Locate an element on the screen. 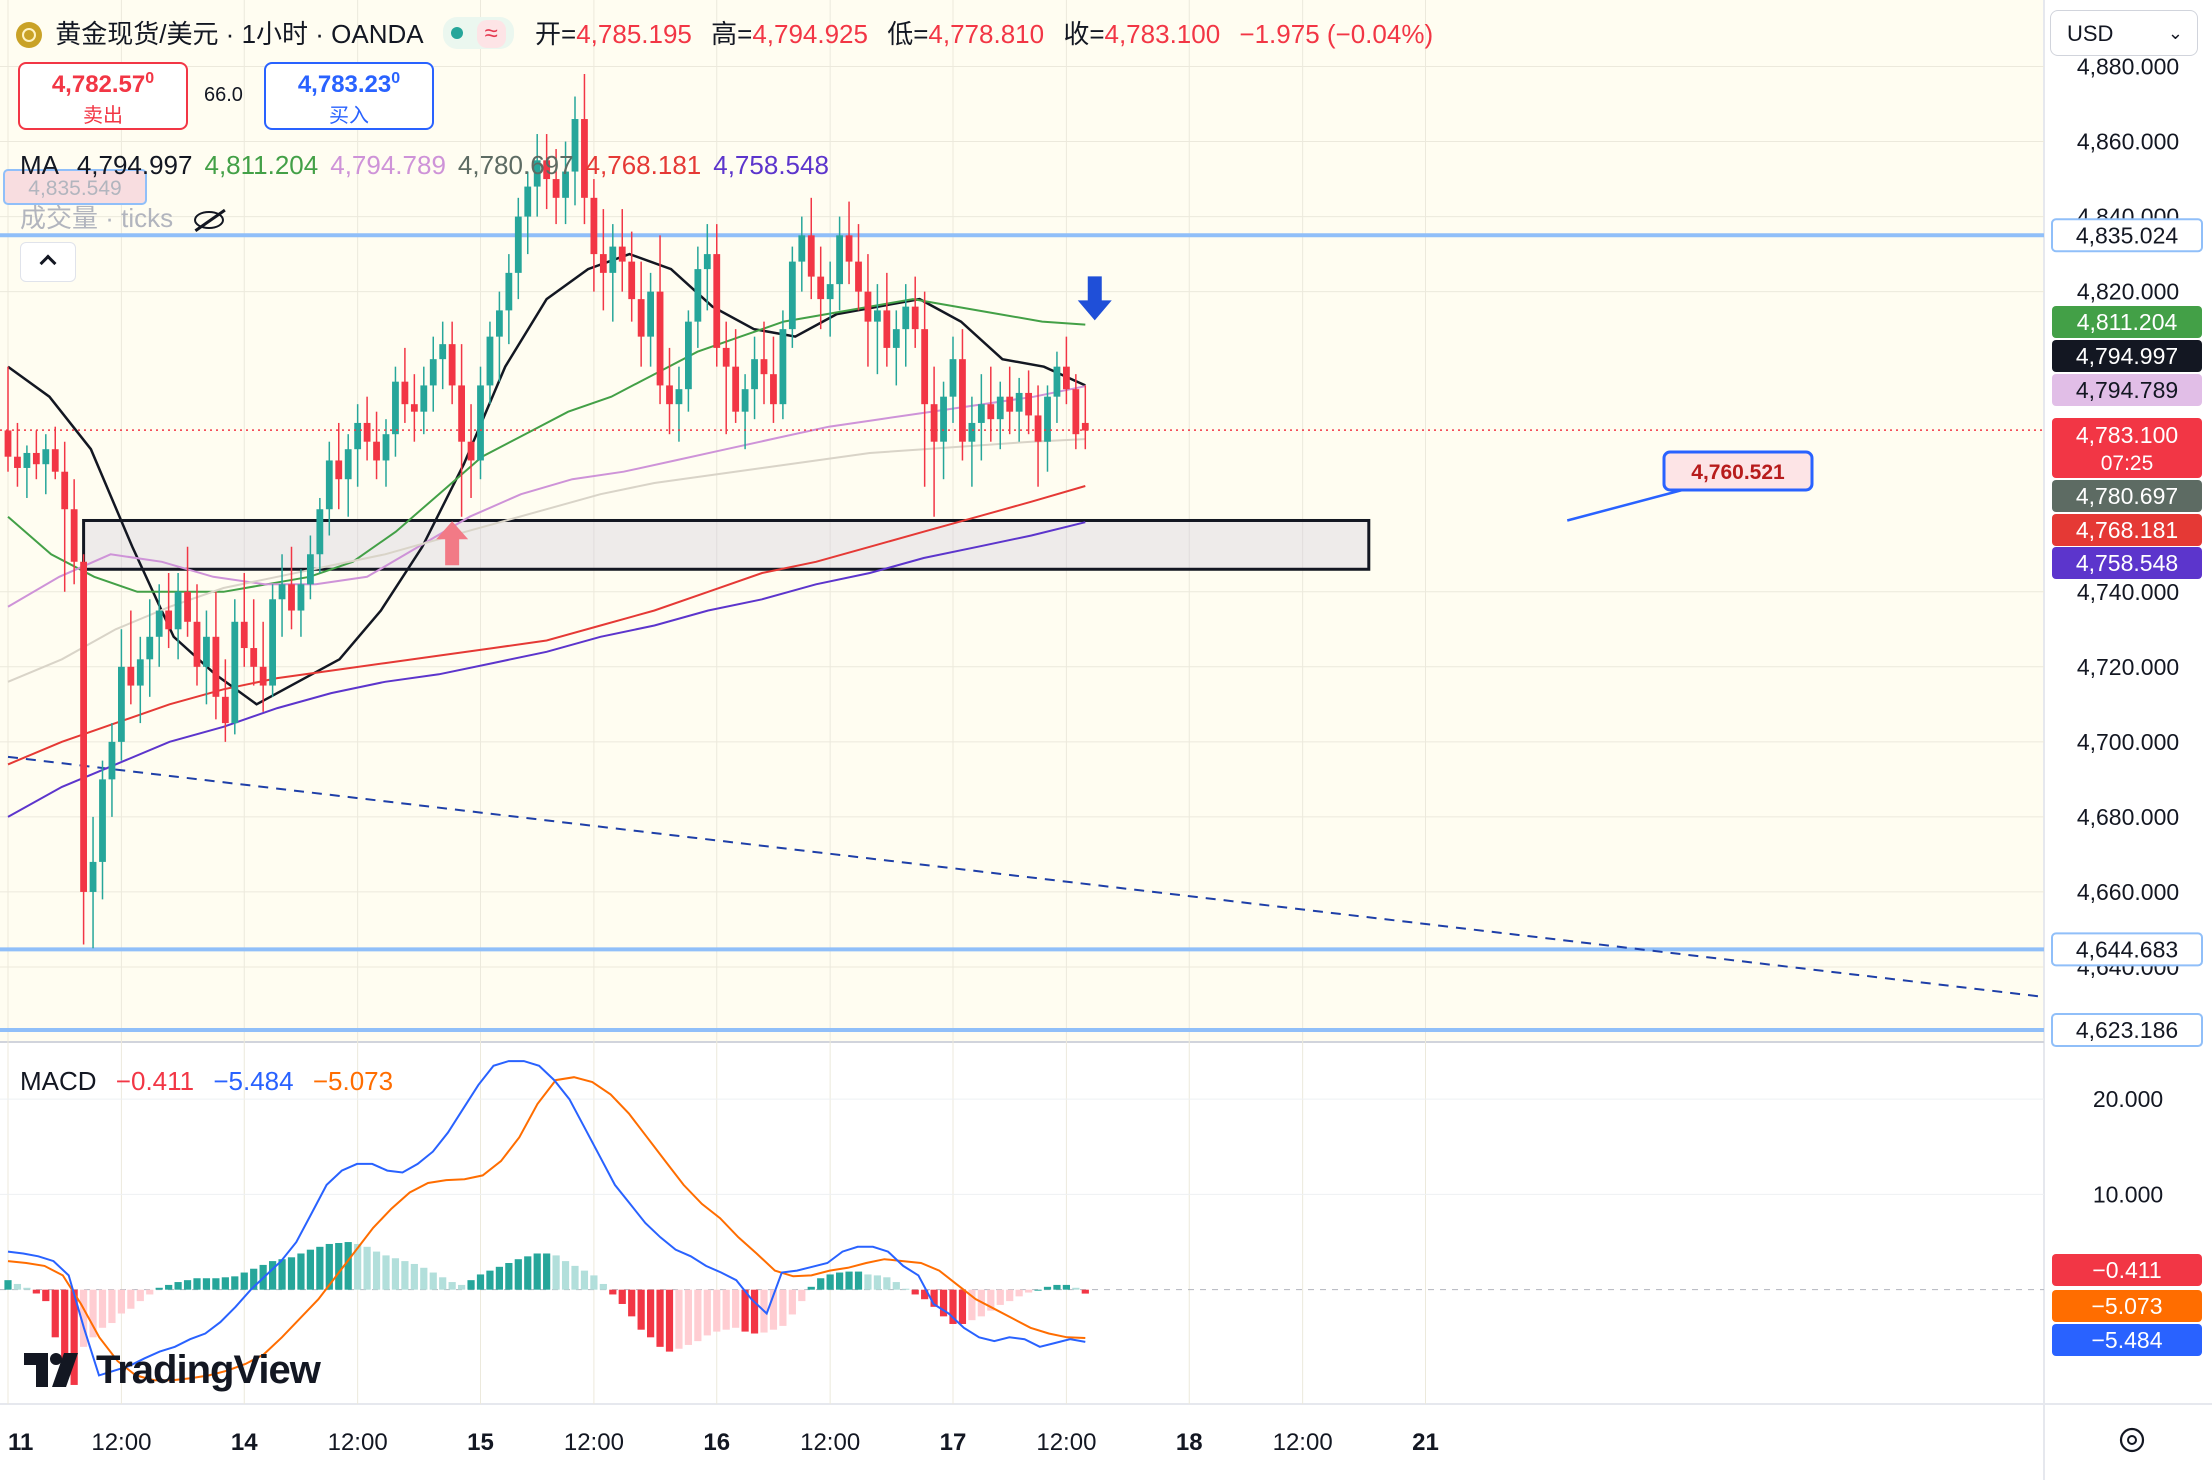 The image size is (2212, 1480). buy-button: 4,783.230 买入 is located at coordinates (349, 96).